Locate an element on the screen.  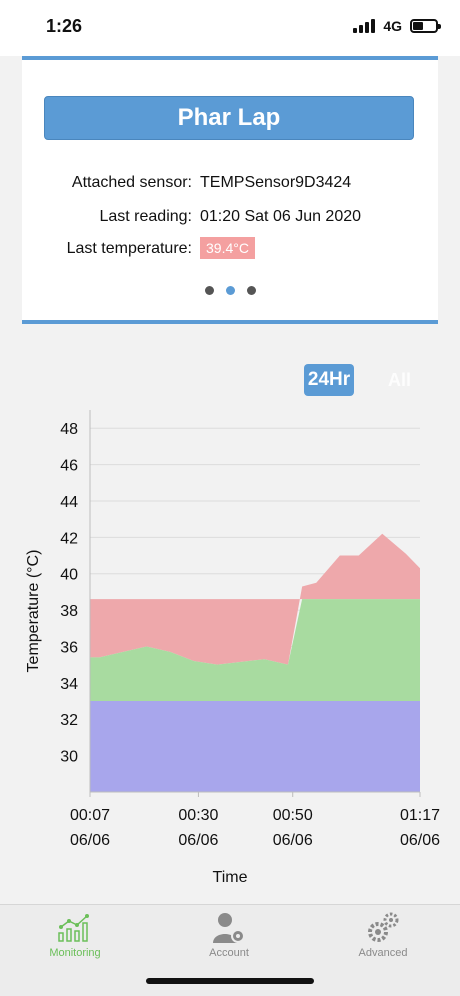
tab-account-label: Account is located at coordinates (229, 953).